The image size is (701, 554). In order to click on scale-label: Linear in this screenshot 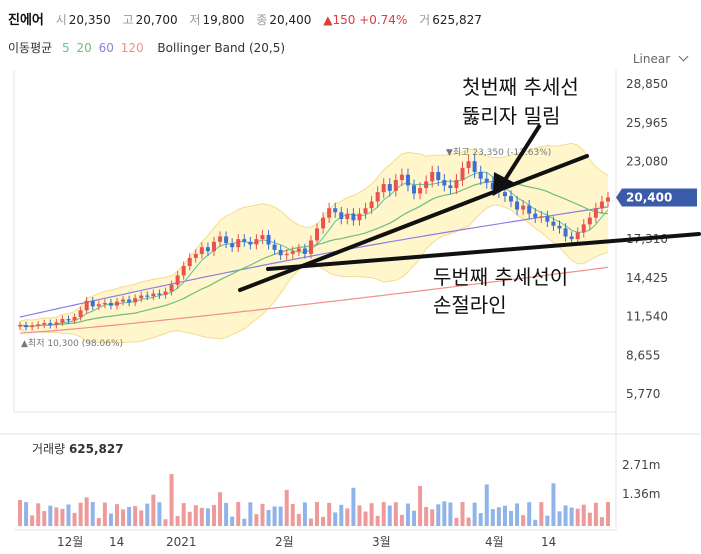, I will do `click(651, 59)`.